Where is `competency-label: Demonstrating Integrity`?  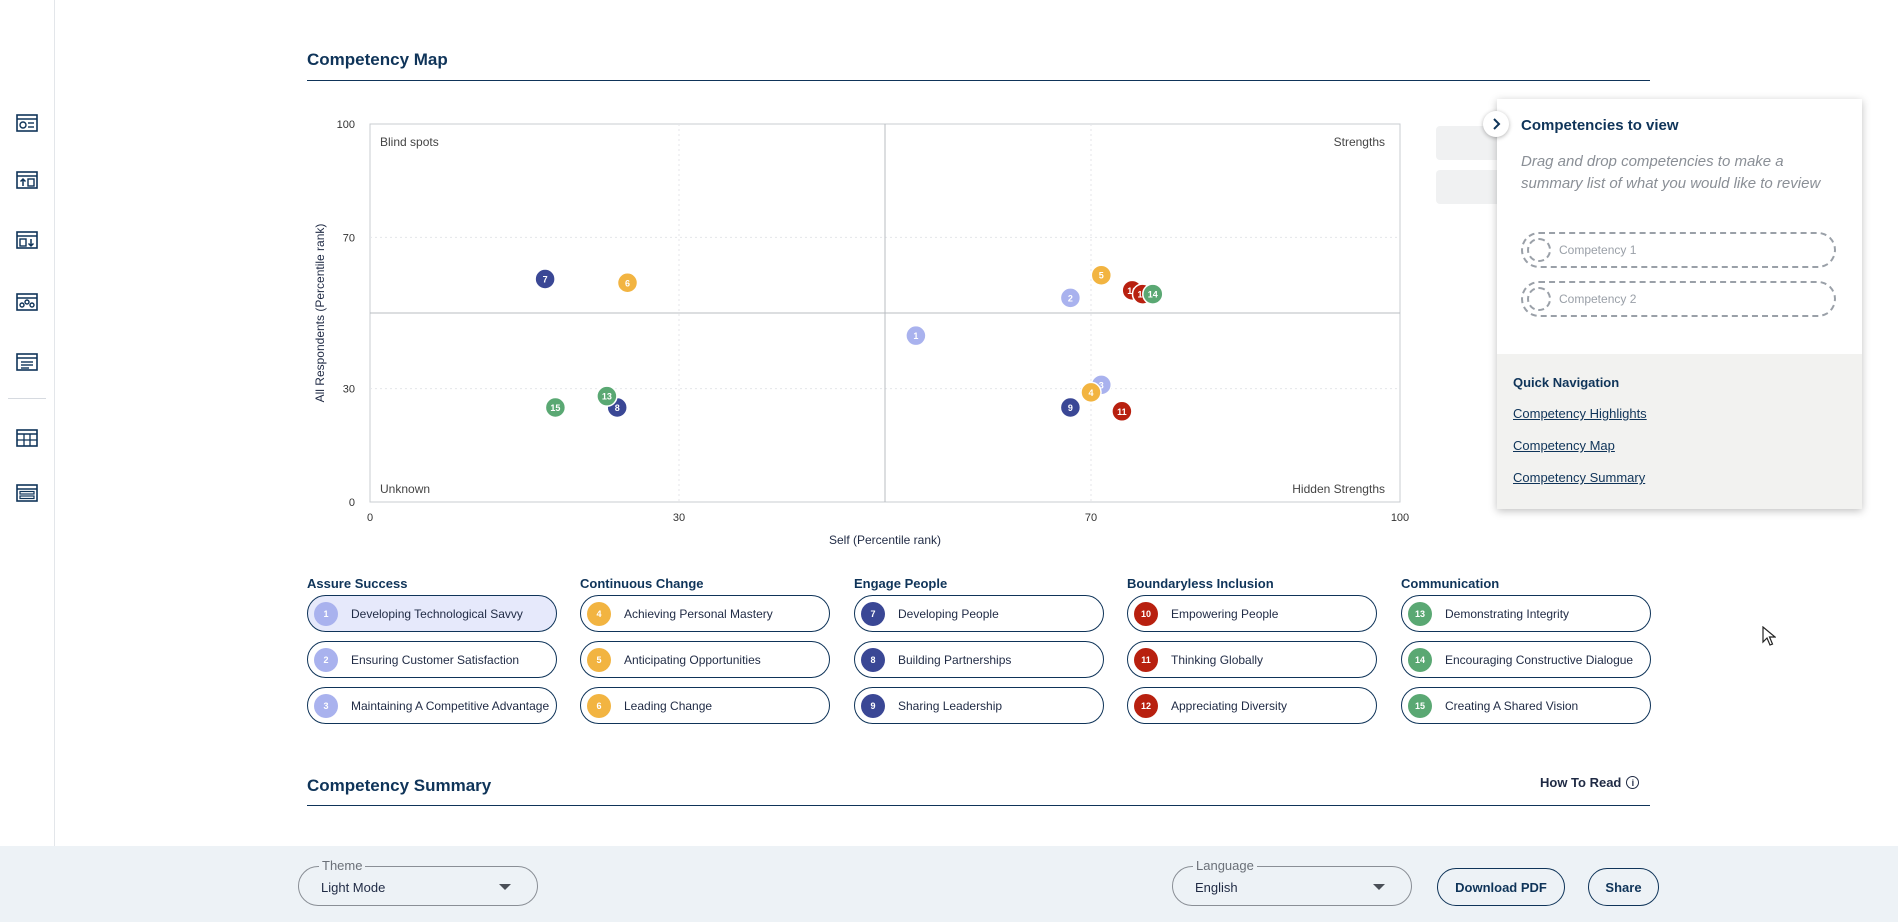
competency-label: Demonstrating Integrity is located at coordinates (1507, 613).